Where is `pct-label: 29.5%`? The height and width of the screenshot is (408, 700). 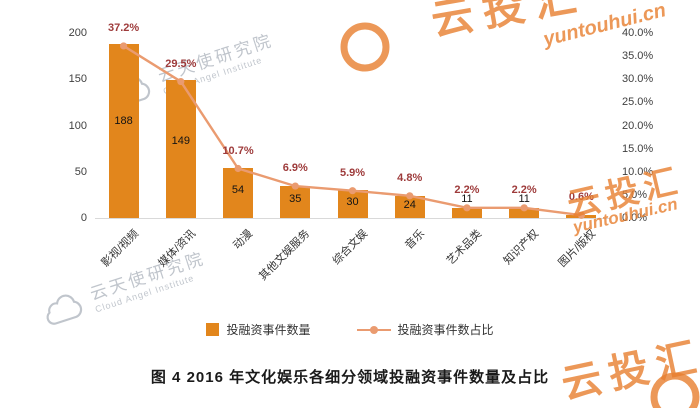
pct-label: 29.5% is located at coordinates (181, 63).